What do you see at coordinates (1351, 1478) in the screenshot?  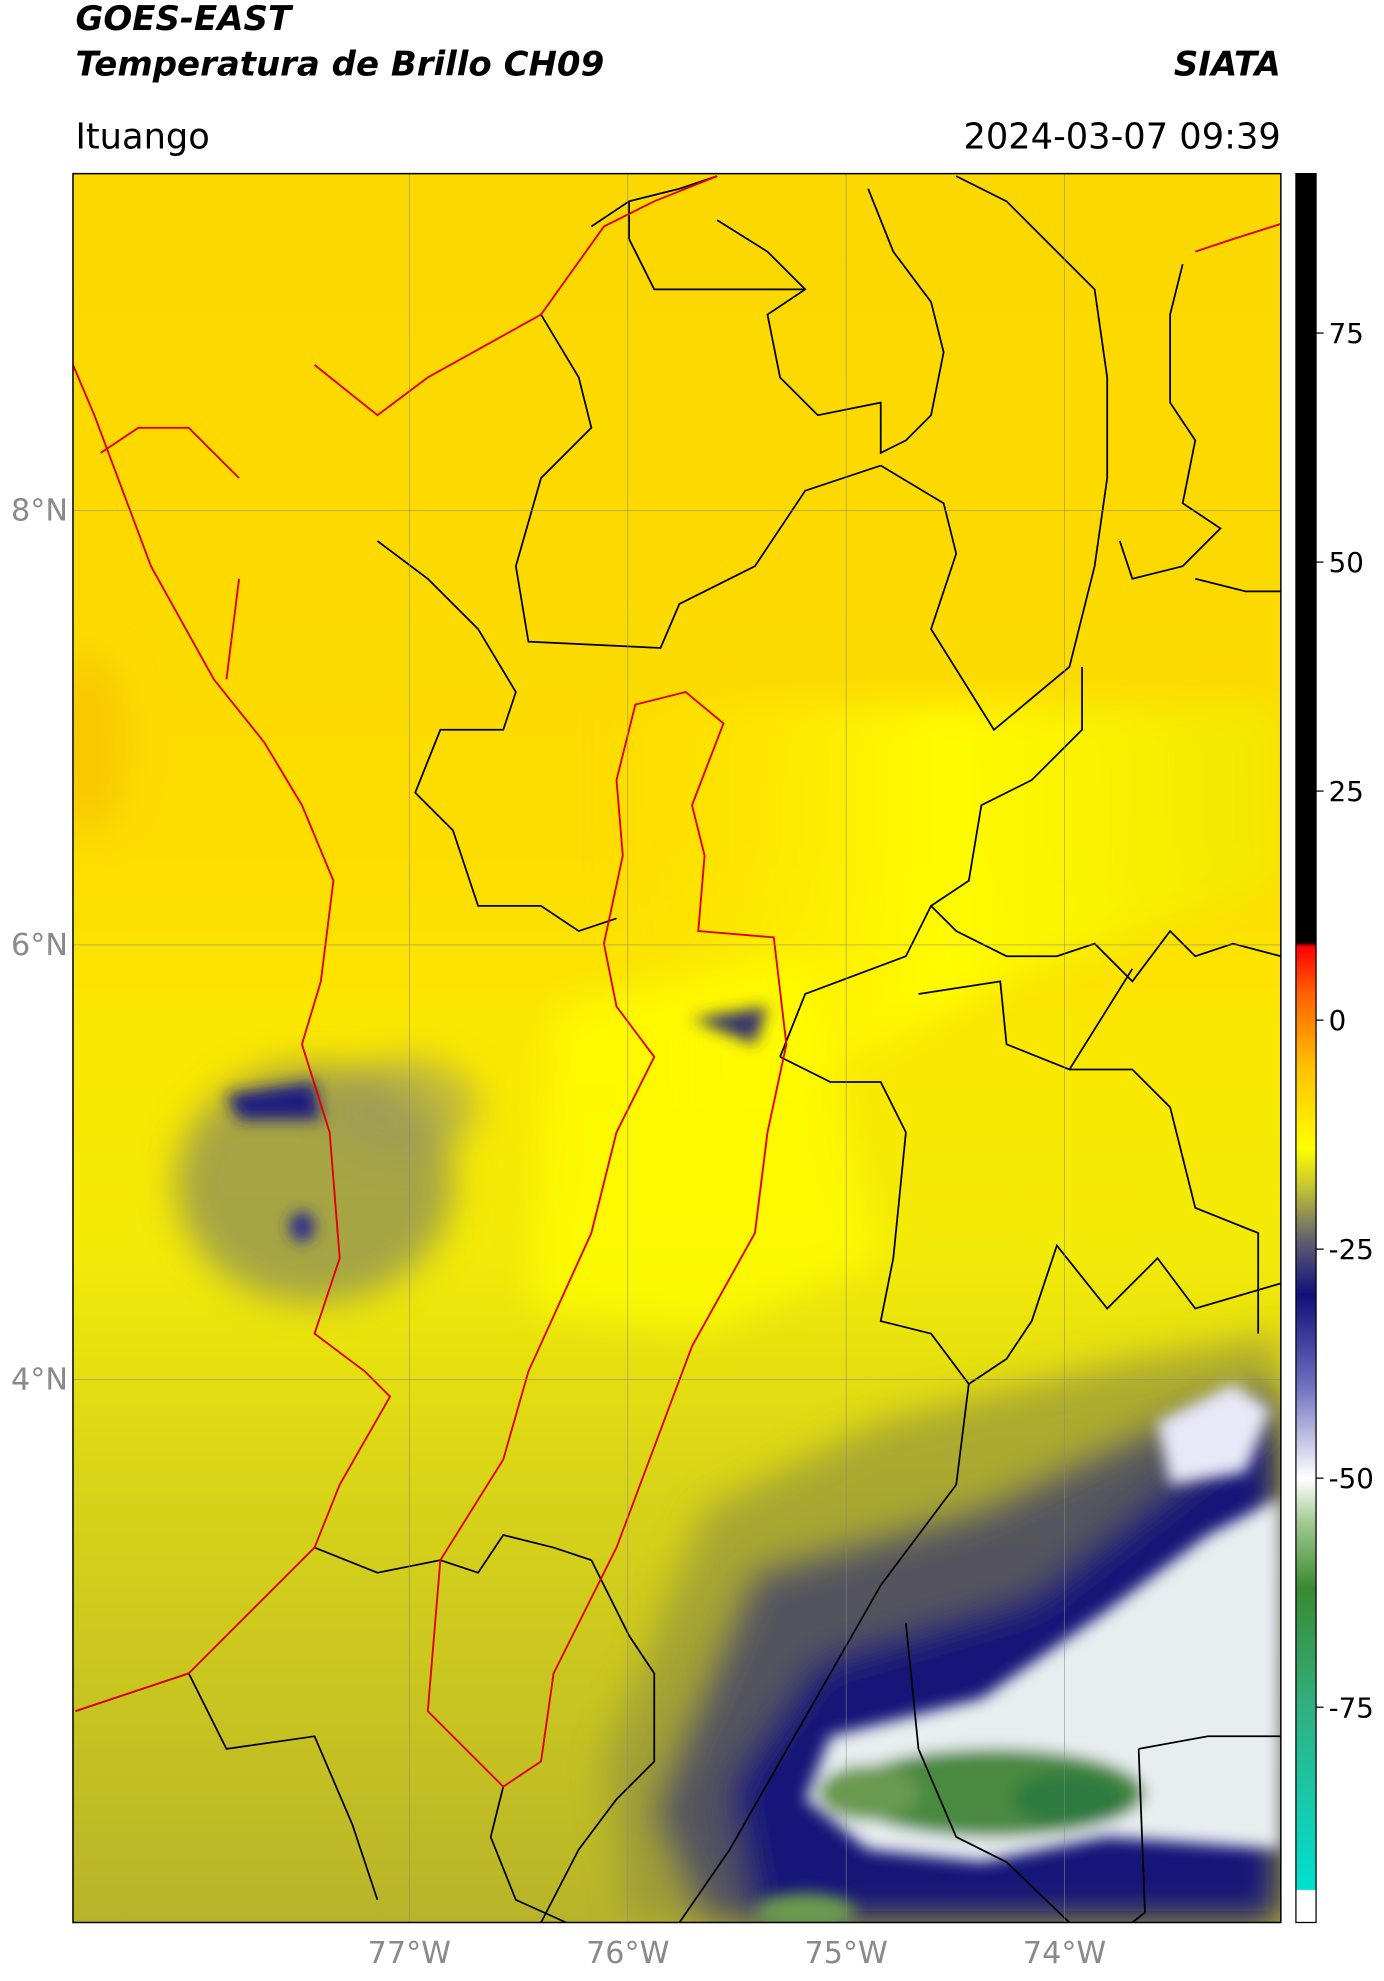 I see `colorbar-tick-label: -50` at bounding box center [1351, 1478].